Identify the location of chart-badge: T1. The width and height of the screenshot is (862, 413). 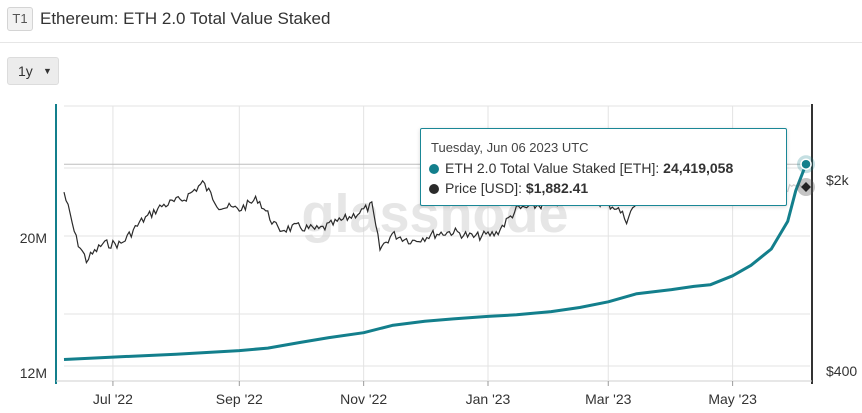
(20, 19).